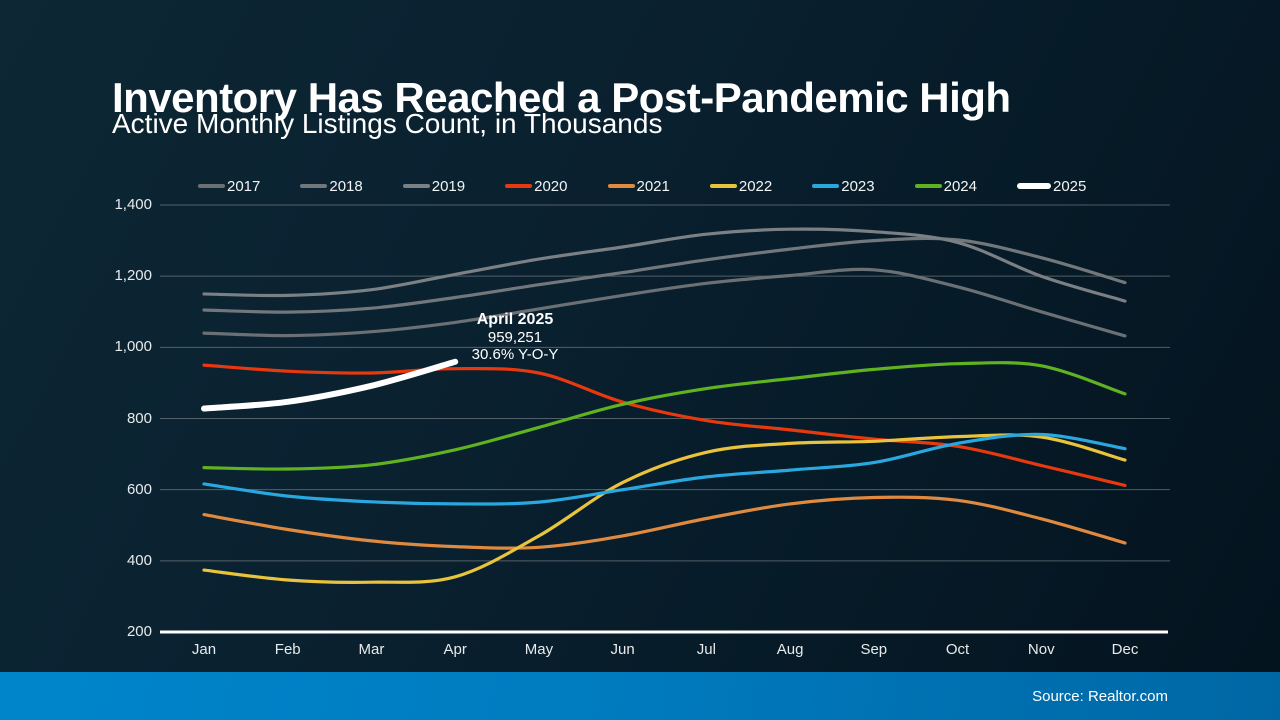 Image resolution: width=1280 pixels, height=720 pixels. Describe the element at coordinates (287, 649) in the screenshot. I see `x-tick-label-Feb: Feb` at that location.